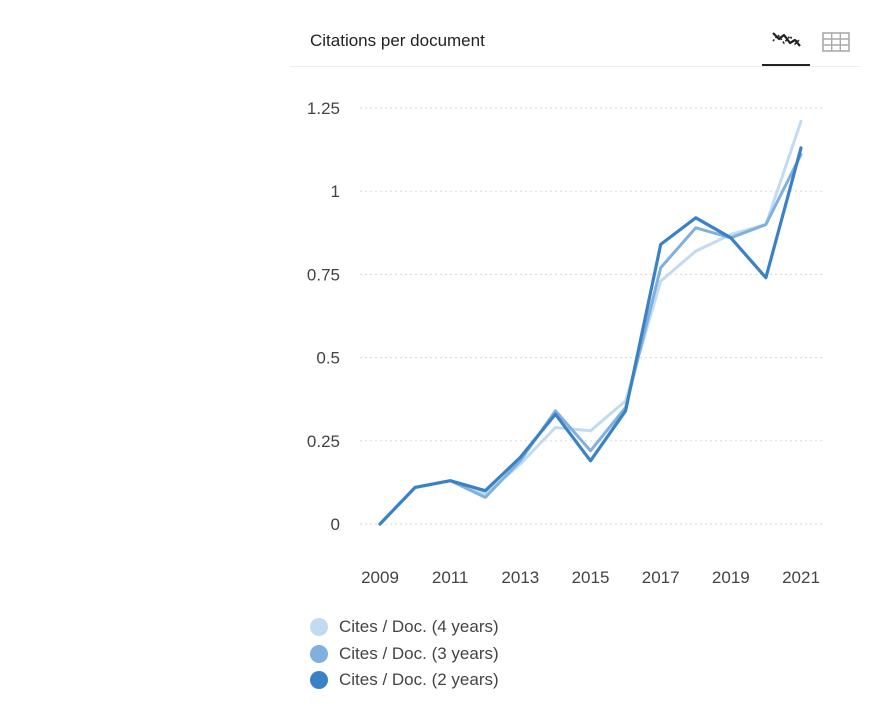  Describe the element at coordinates (450, 577) in the screenshot. I see `x-tick-label: 2011` at that location.